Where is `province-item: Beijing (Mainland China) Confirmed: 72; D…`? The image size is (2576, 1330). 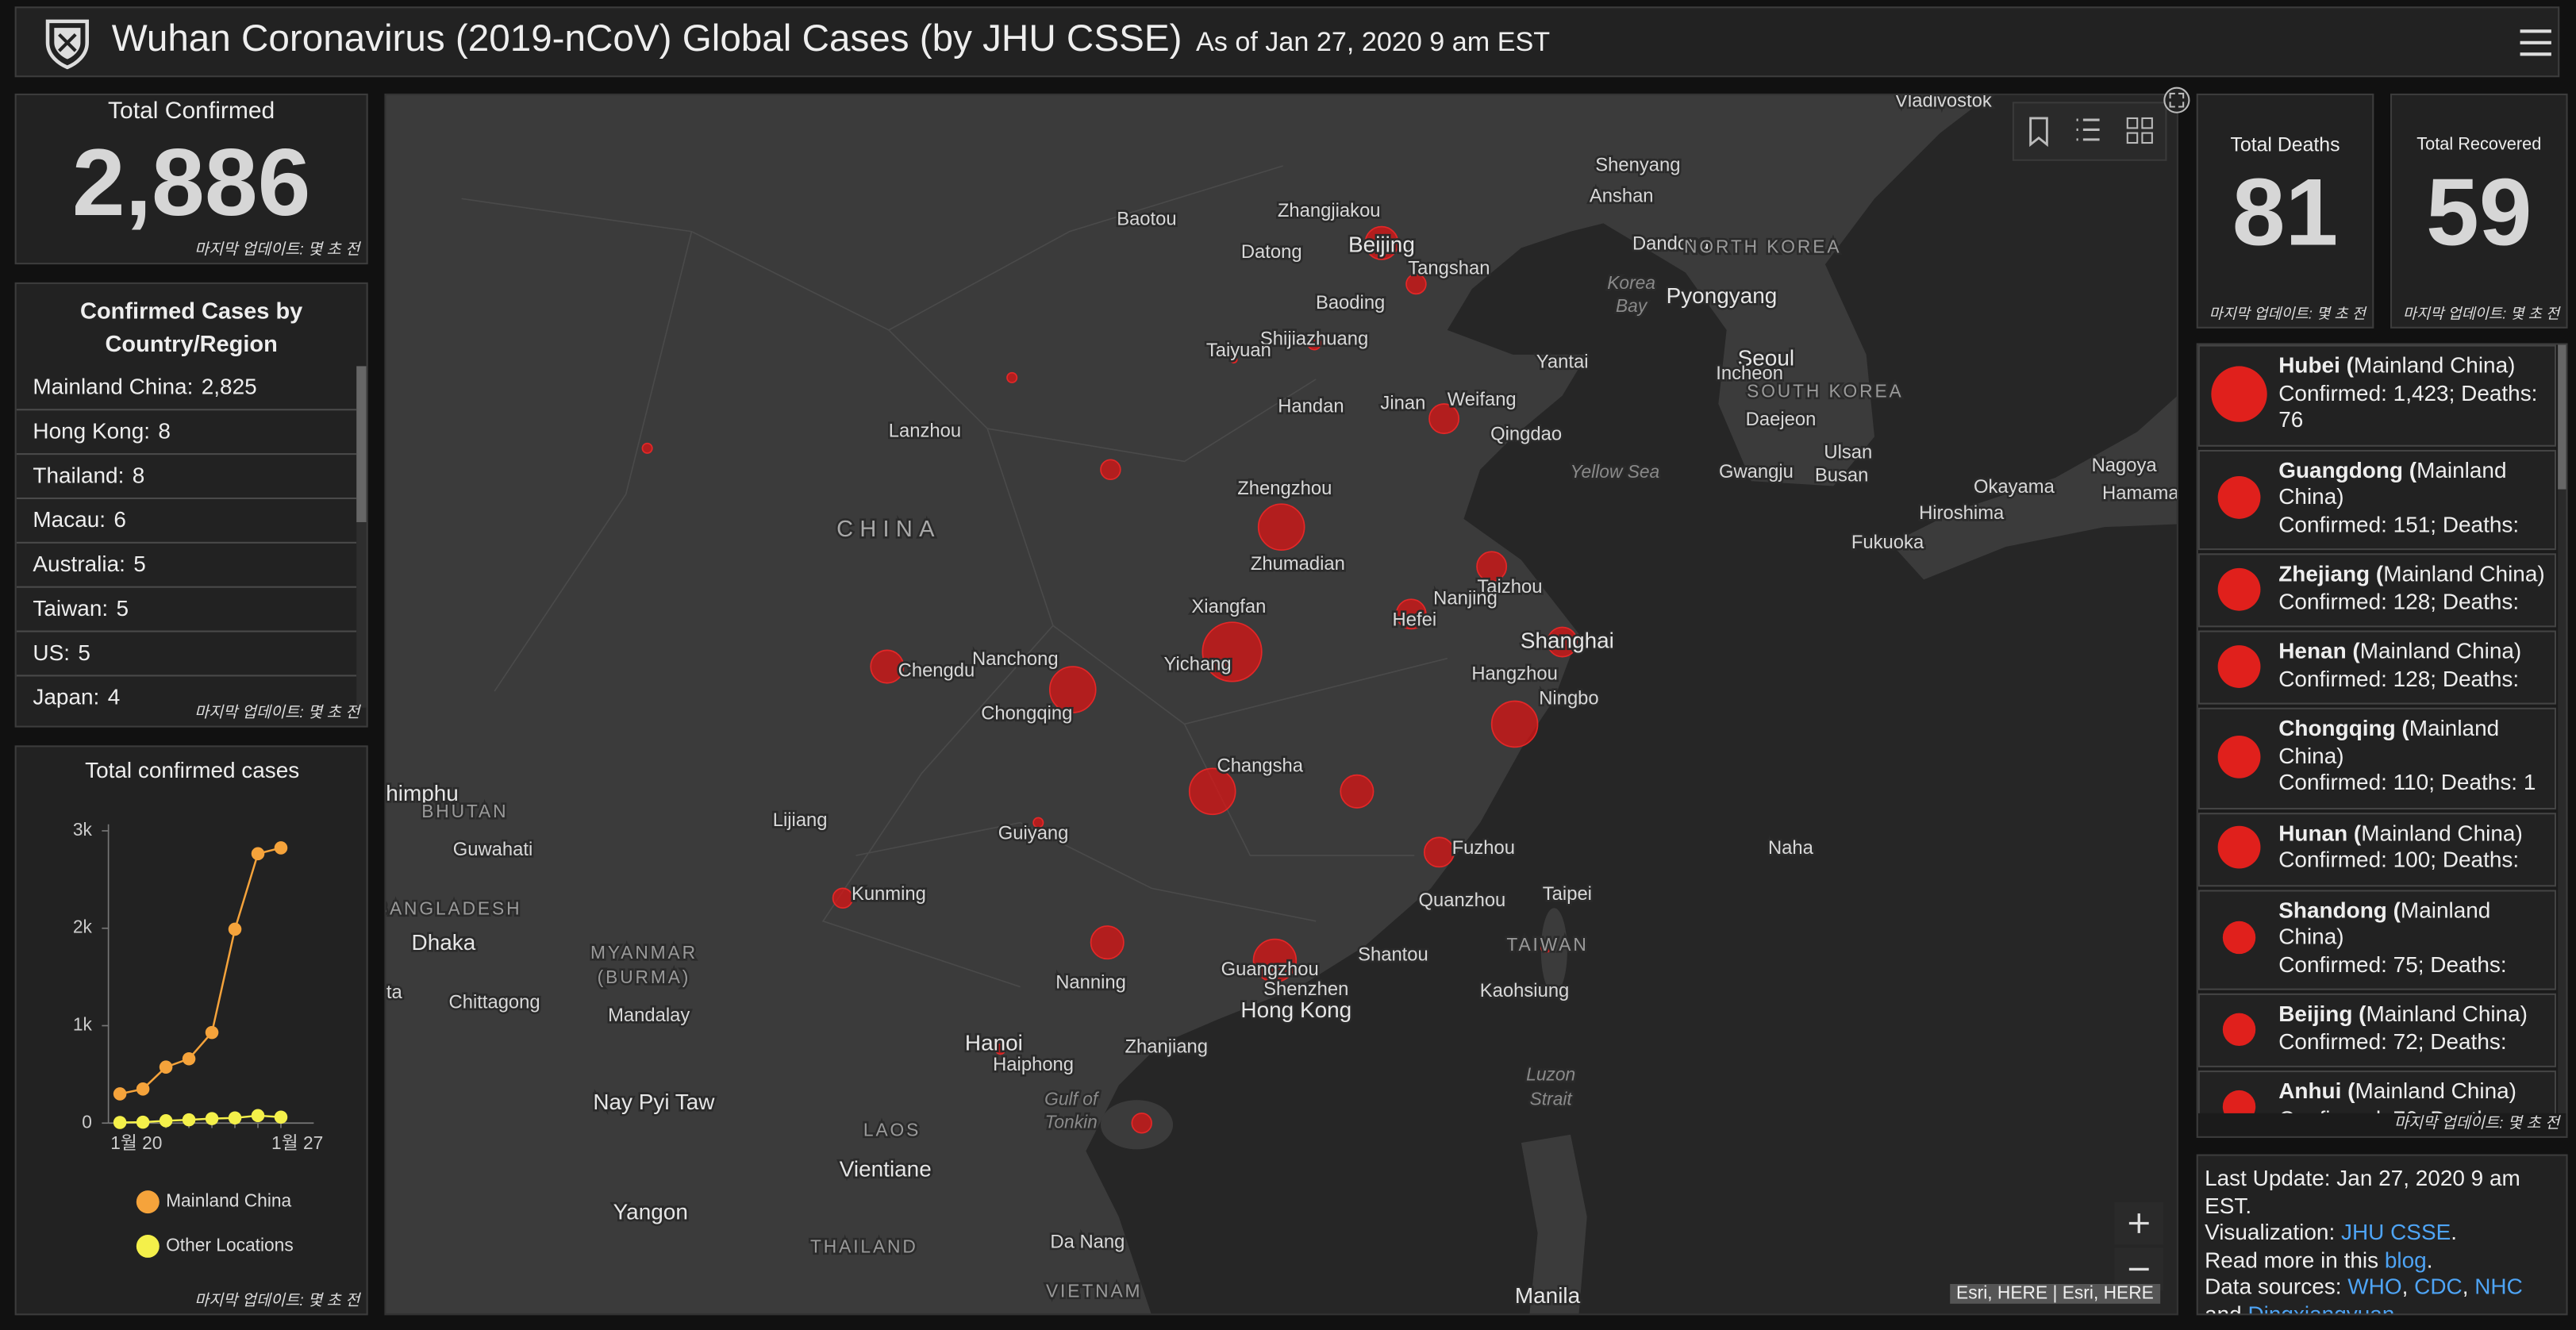 province-item: Beijing (Mainland China) Confirmed: 72; D… is located at coordinates (2377, 1030).